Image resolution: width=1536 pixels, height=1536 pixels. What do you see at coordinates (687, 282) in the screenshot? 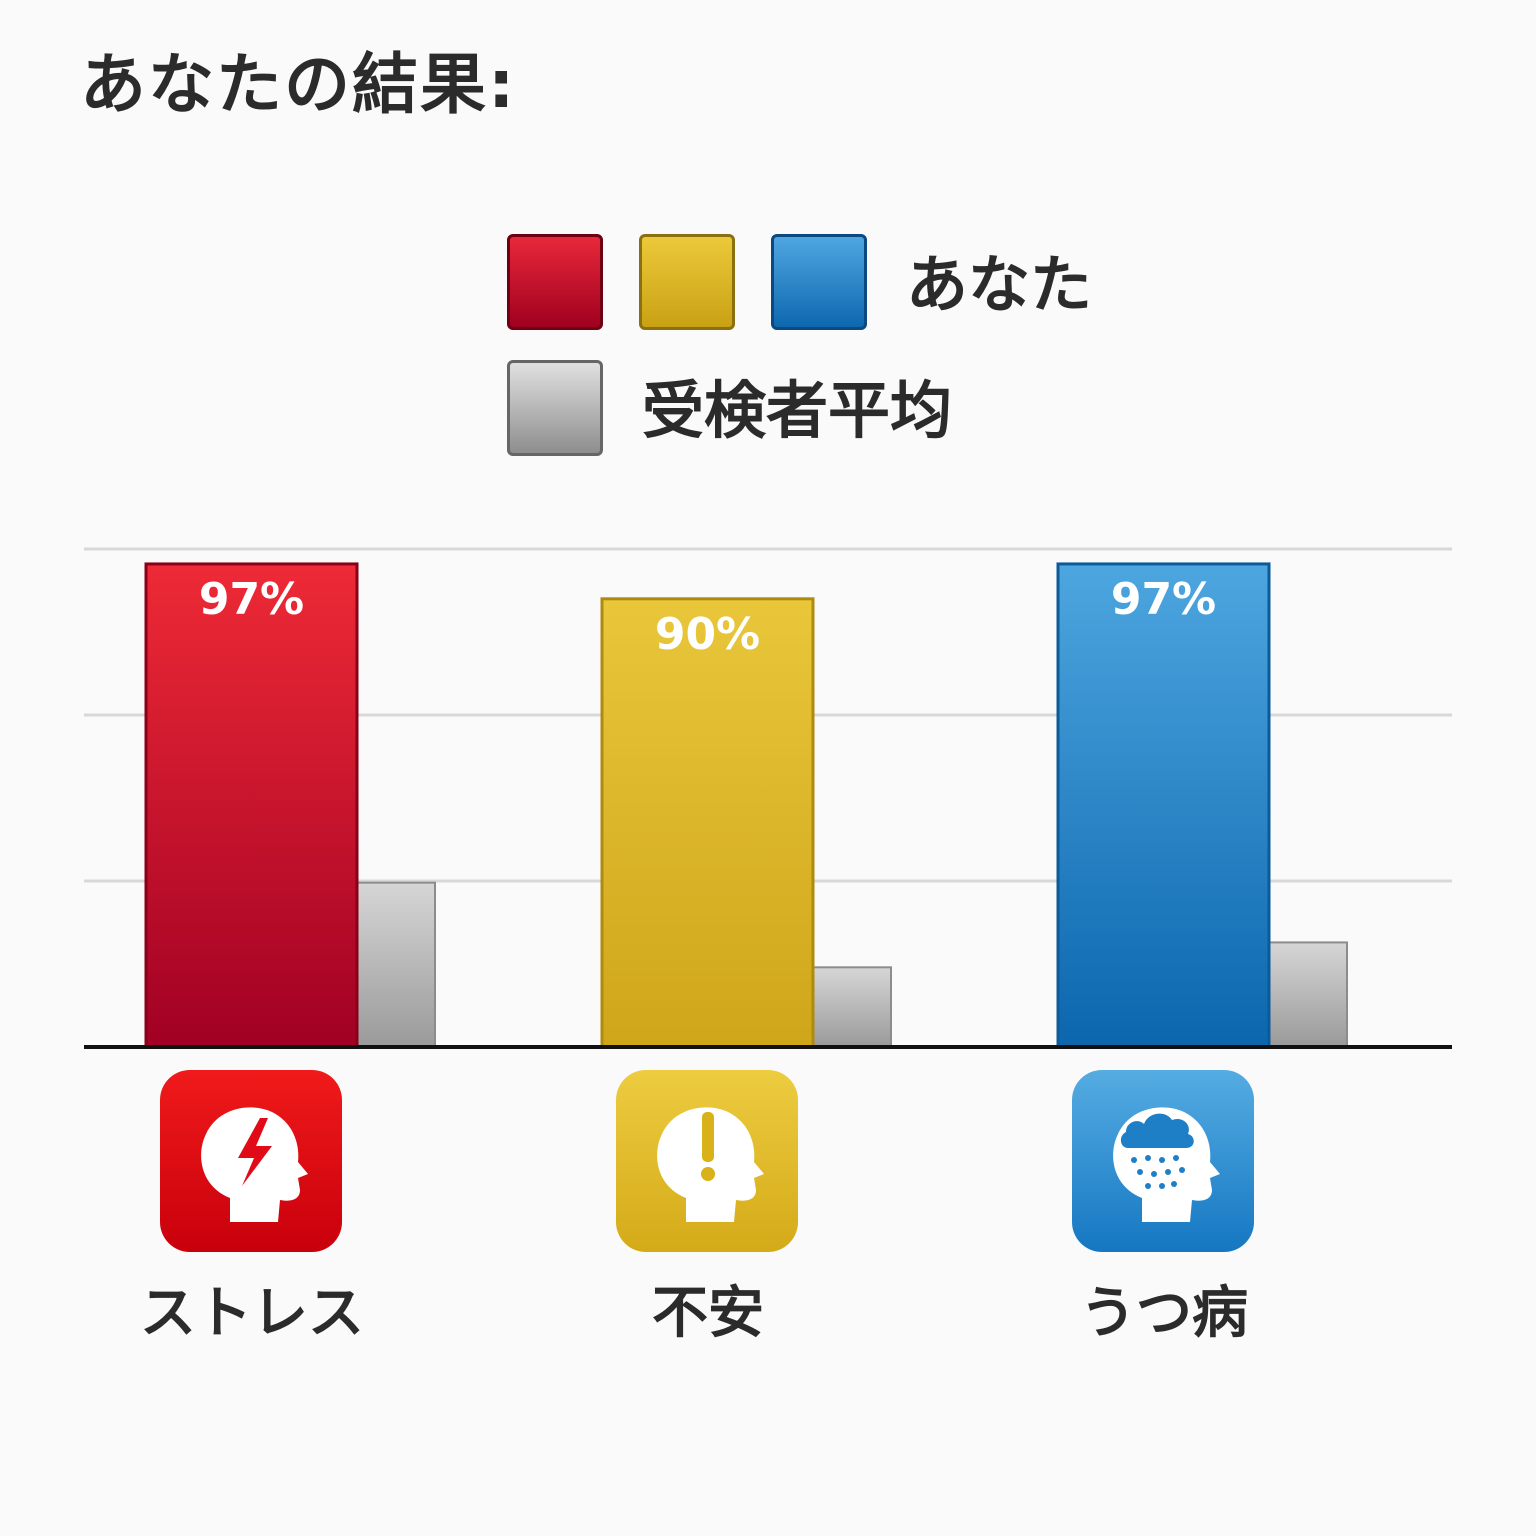
I see `legend-swatch-anxiety` at bounding box center [687, 282].